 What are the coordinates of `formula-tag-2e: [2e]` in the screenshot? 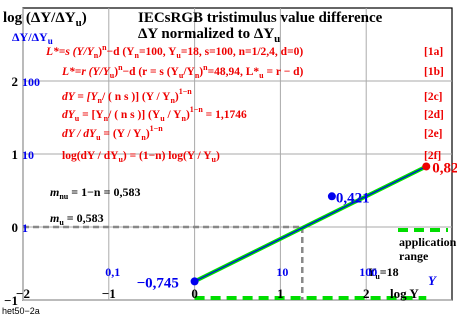 It's located at (433, 134).